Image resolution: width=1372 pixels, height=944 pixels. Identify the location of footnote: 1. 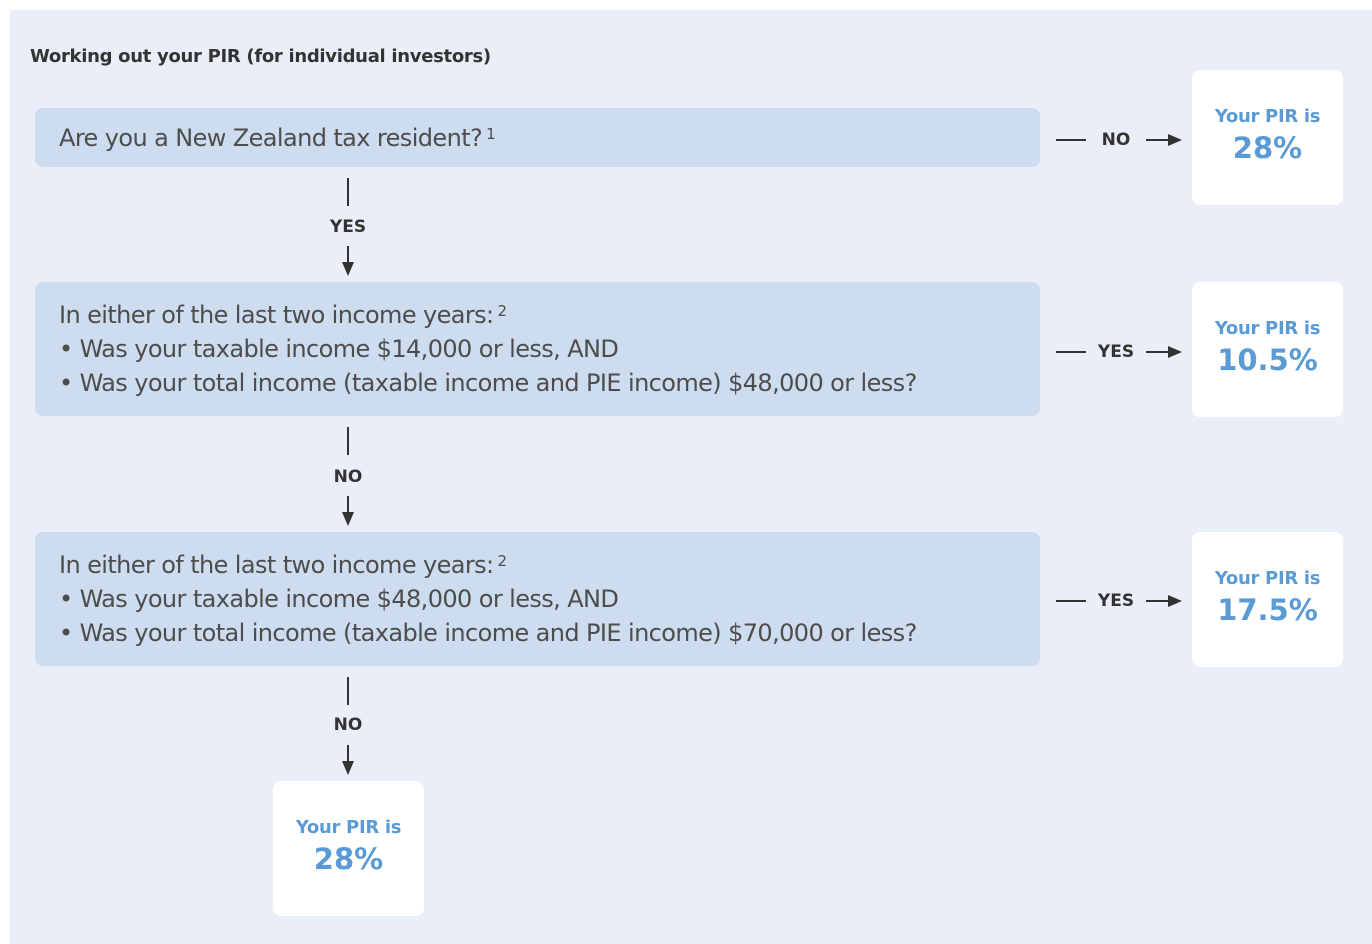
(491, 133).